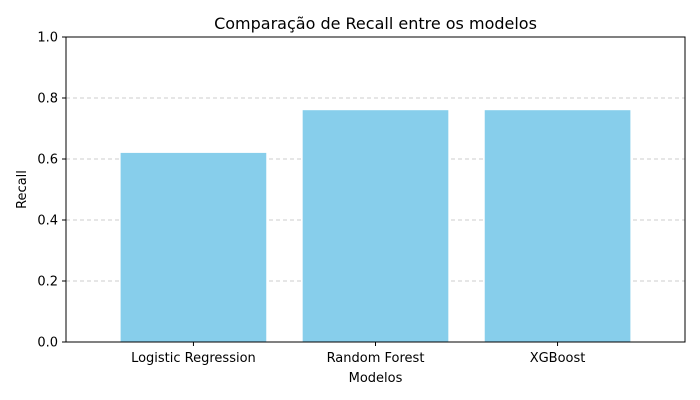 Image resolution: width=700 pixels, height=400 pixels. Describe the element at coordinates (51, 191) in the screenshot. I see `y-axis-ticks: 0.0 0.2 0.4 0.6 0.8 1.0` at that location.